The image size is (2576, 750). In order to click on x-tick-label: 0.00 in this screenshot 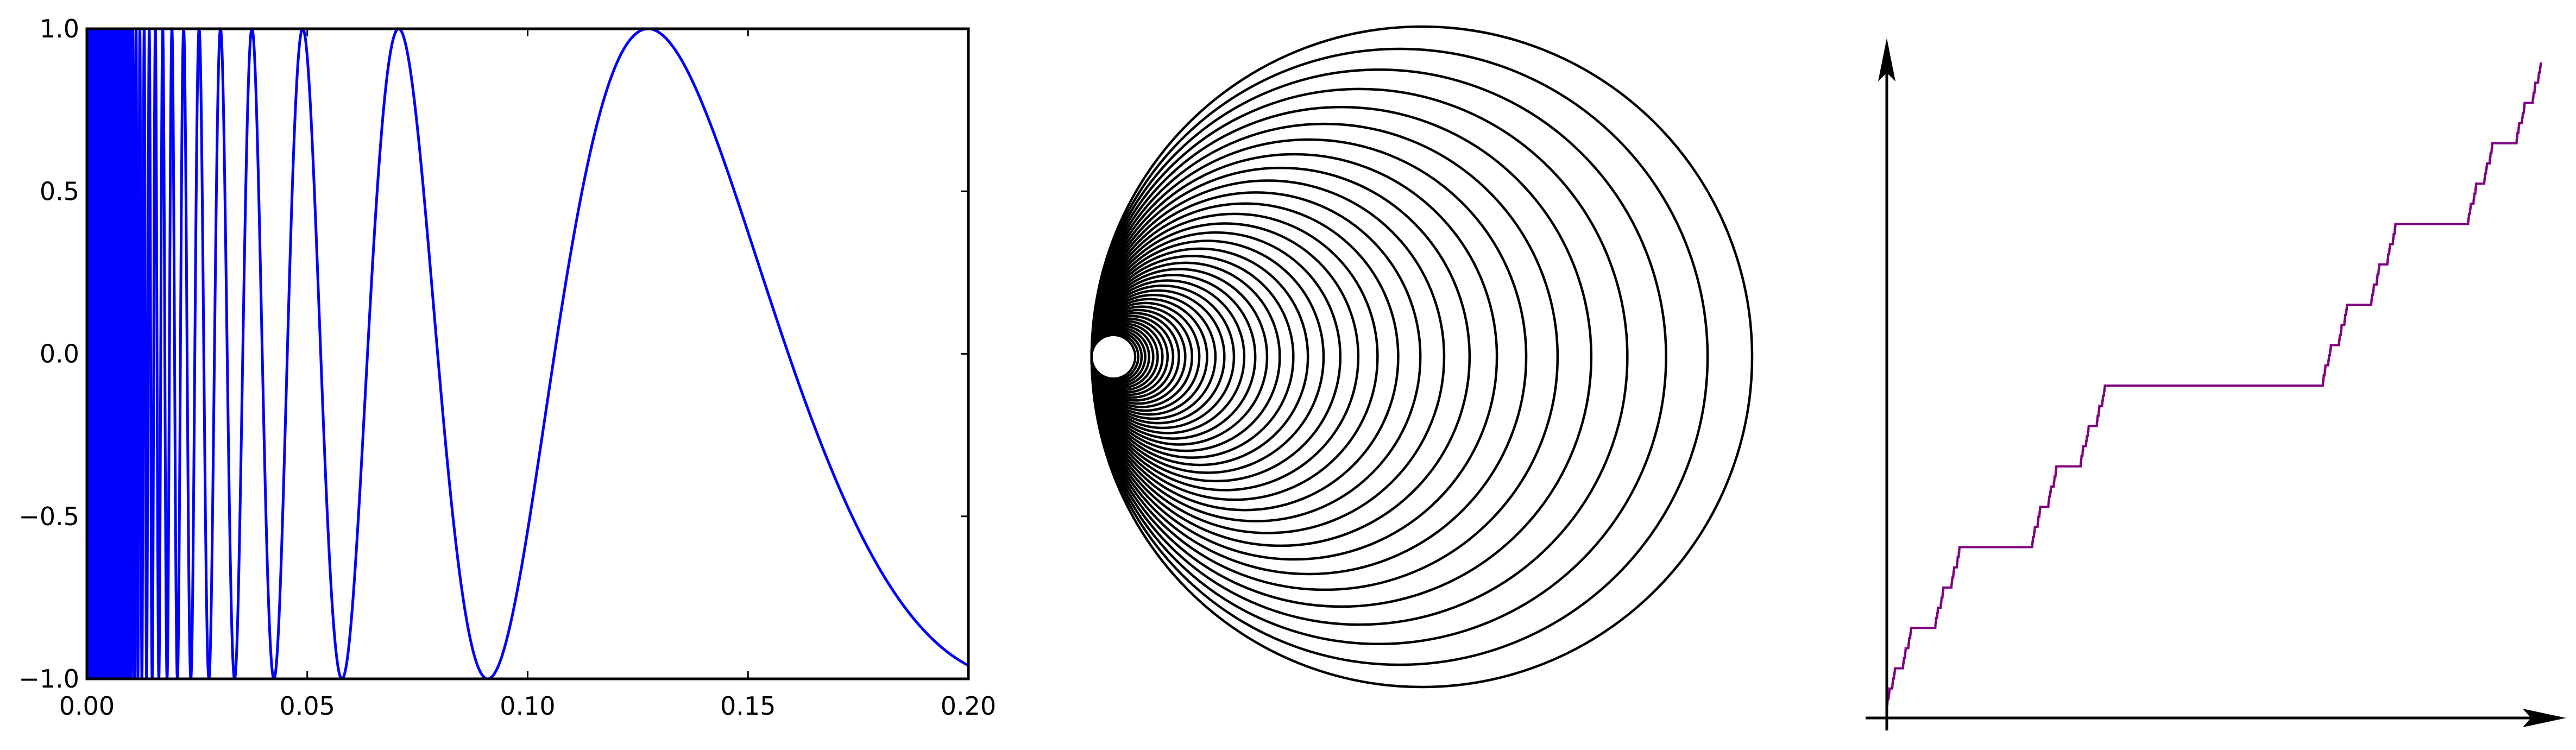, I will do `click(87, 706)`.